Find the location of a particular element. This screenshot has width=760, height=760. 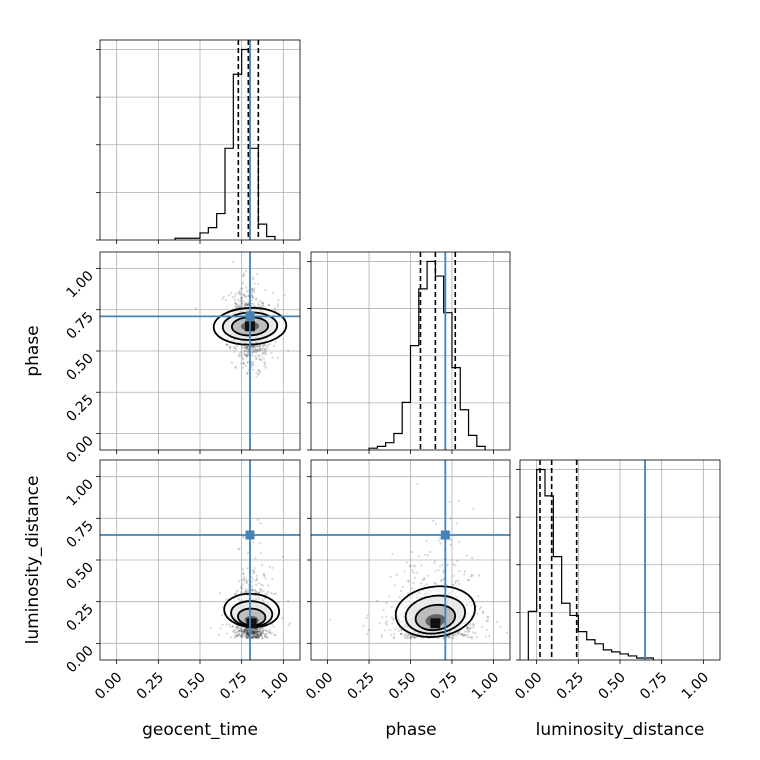

x-tick-label-geocent_time: 0.25 is located at coordinates (150, 686).